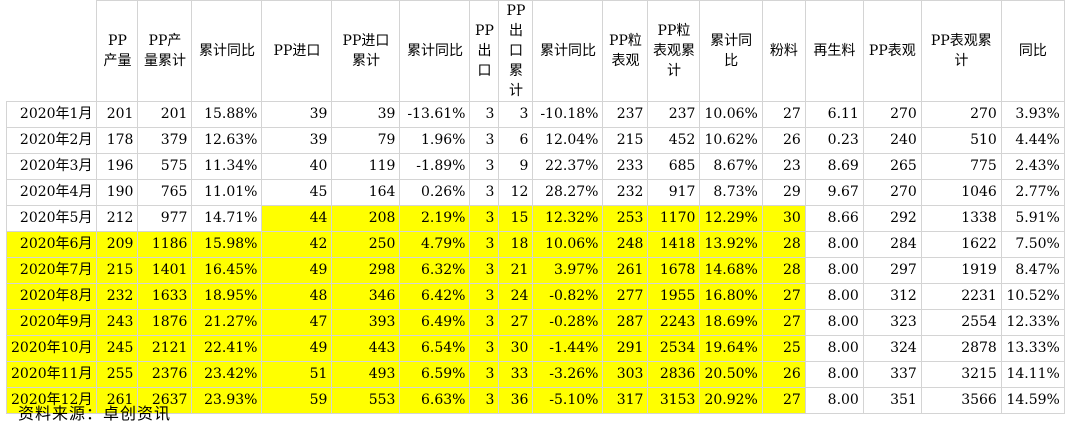 The image size is (1080, 429). What do you see at coordinates (435, 114) in the screenshot?
I see `table-cell: -13.61%` at bounding box center [435, 114].